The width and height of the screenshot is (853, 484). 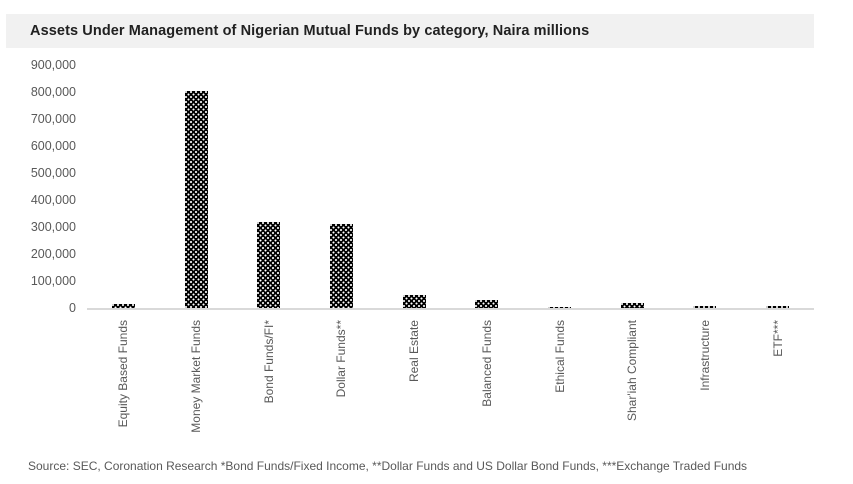 What do you see at coordinates (559, 356) in the screenshot?
I see `x-axis-label: Ethical Funds` at bounding box center [559, 356].